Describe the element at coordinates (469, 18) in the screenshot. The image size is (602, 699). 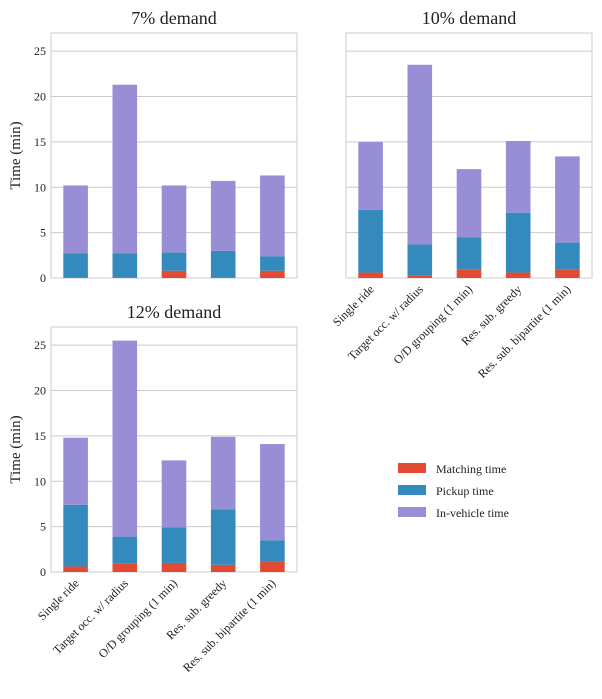
I see `panel-title: 10% demand` at that location.